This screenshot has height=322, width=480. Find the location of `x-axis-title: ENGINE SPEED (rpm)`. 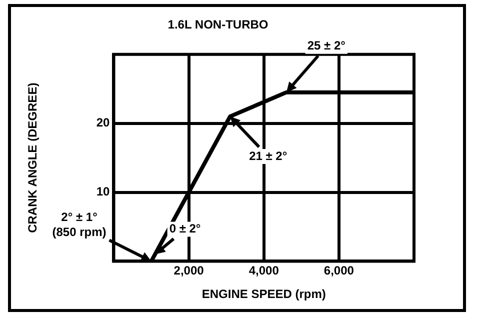

x-axis-title: ENGINE SPEED (rpm) is located at coordinates (264, 294).